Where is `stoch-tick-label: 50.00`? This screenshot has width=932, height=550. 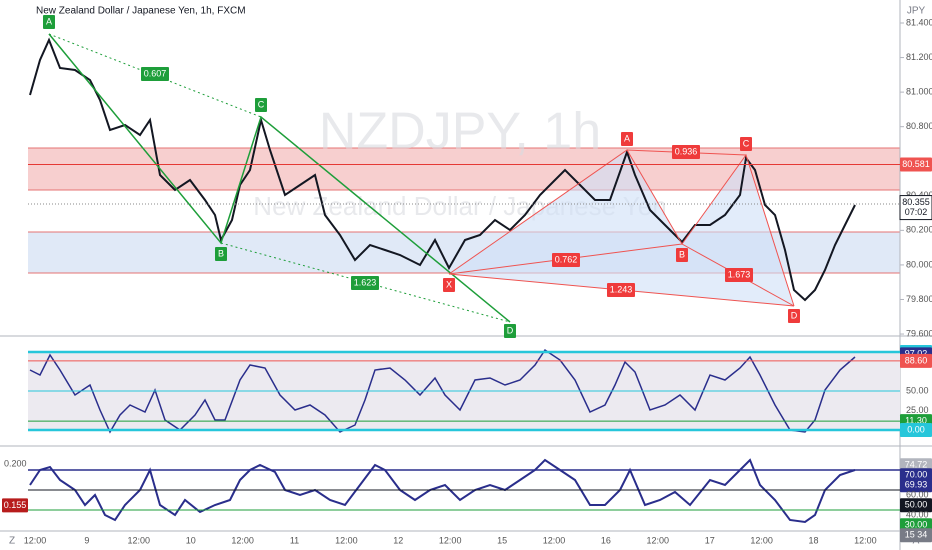
stoch-tick-label: 50.00 is located at coordinates (916, 505).